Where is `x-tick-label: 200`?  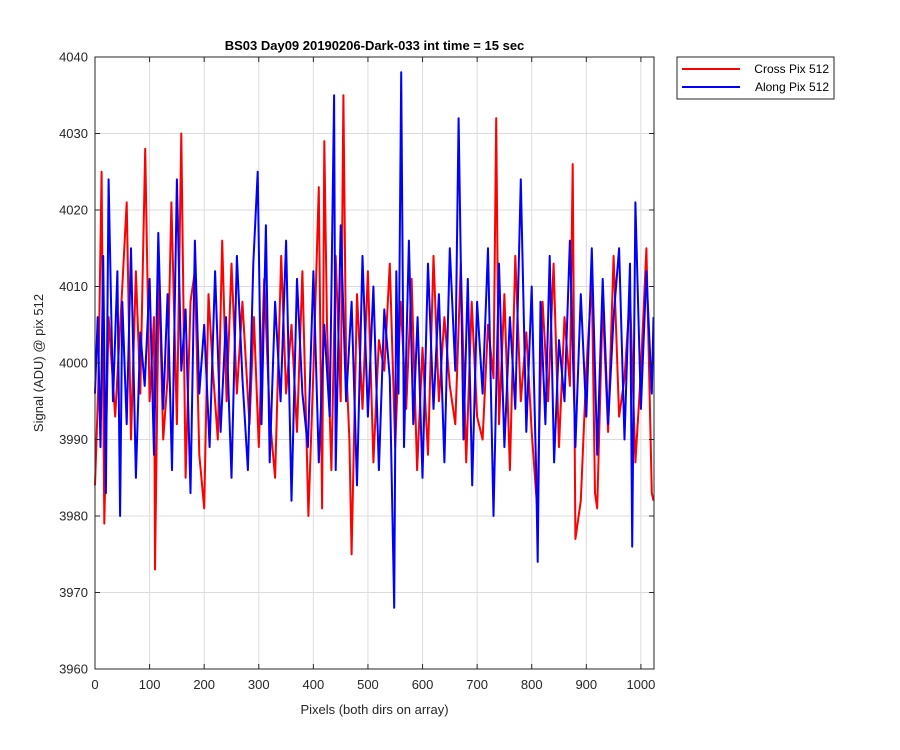 x-tick-label: 200 is located at coordinates (204, 684).